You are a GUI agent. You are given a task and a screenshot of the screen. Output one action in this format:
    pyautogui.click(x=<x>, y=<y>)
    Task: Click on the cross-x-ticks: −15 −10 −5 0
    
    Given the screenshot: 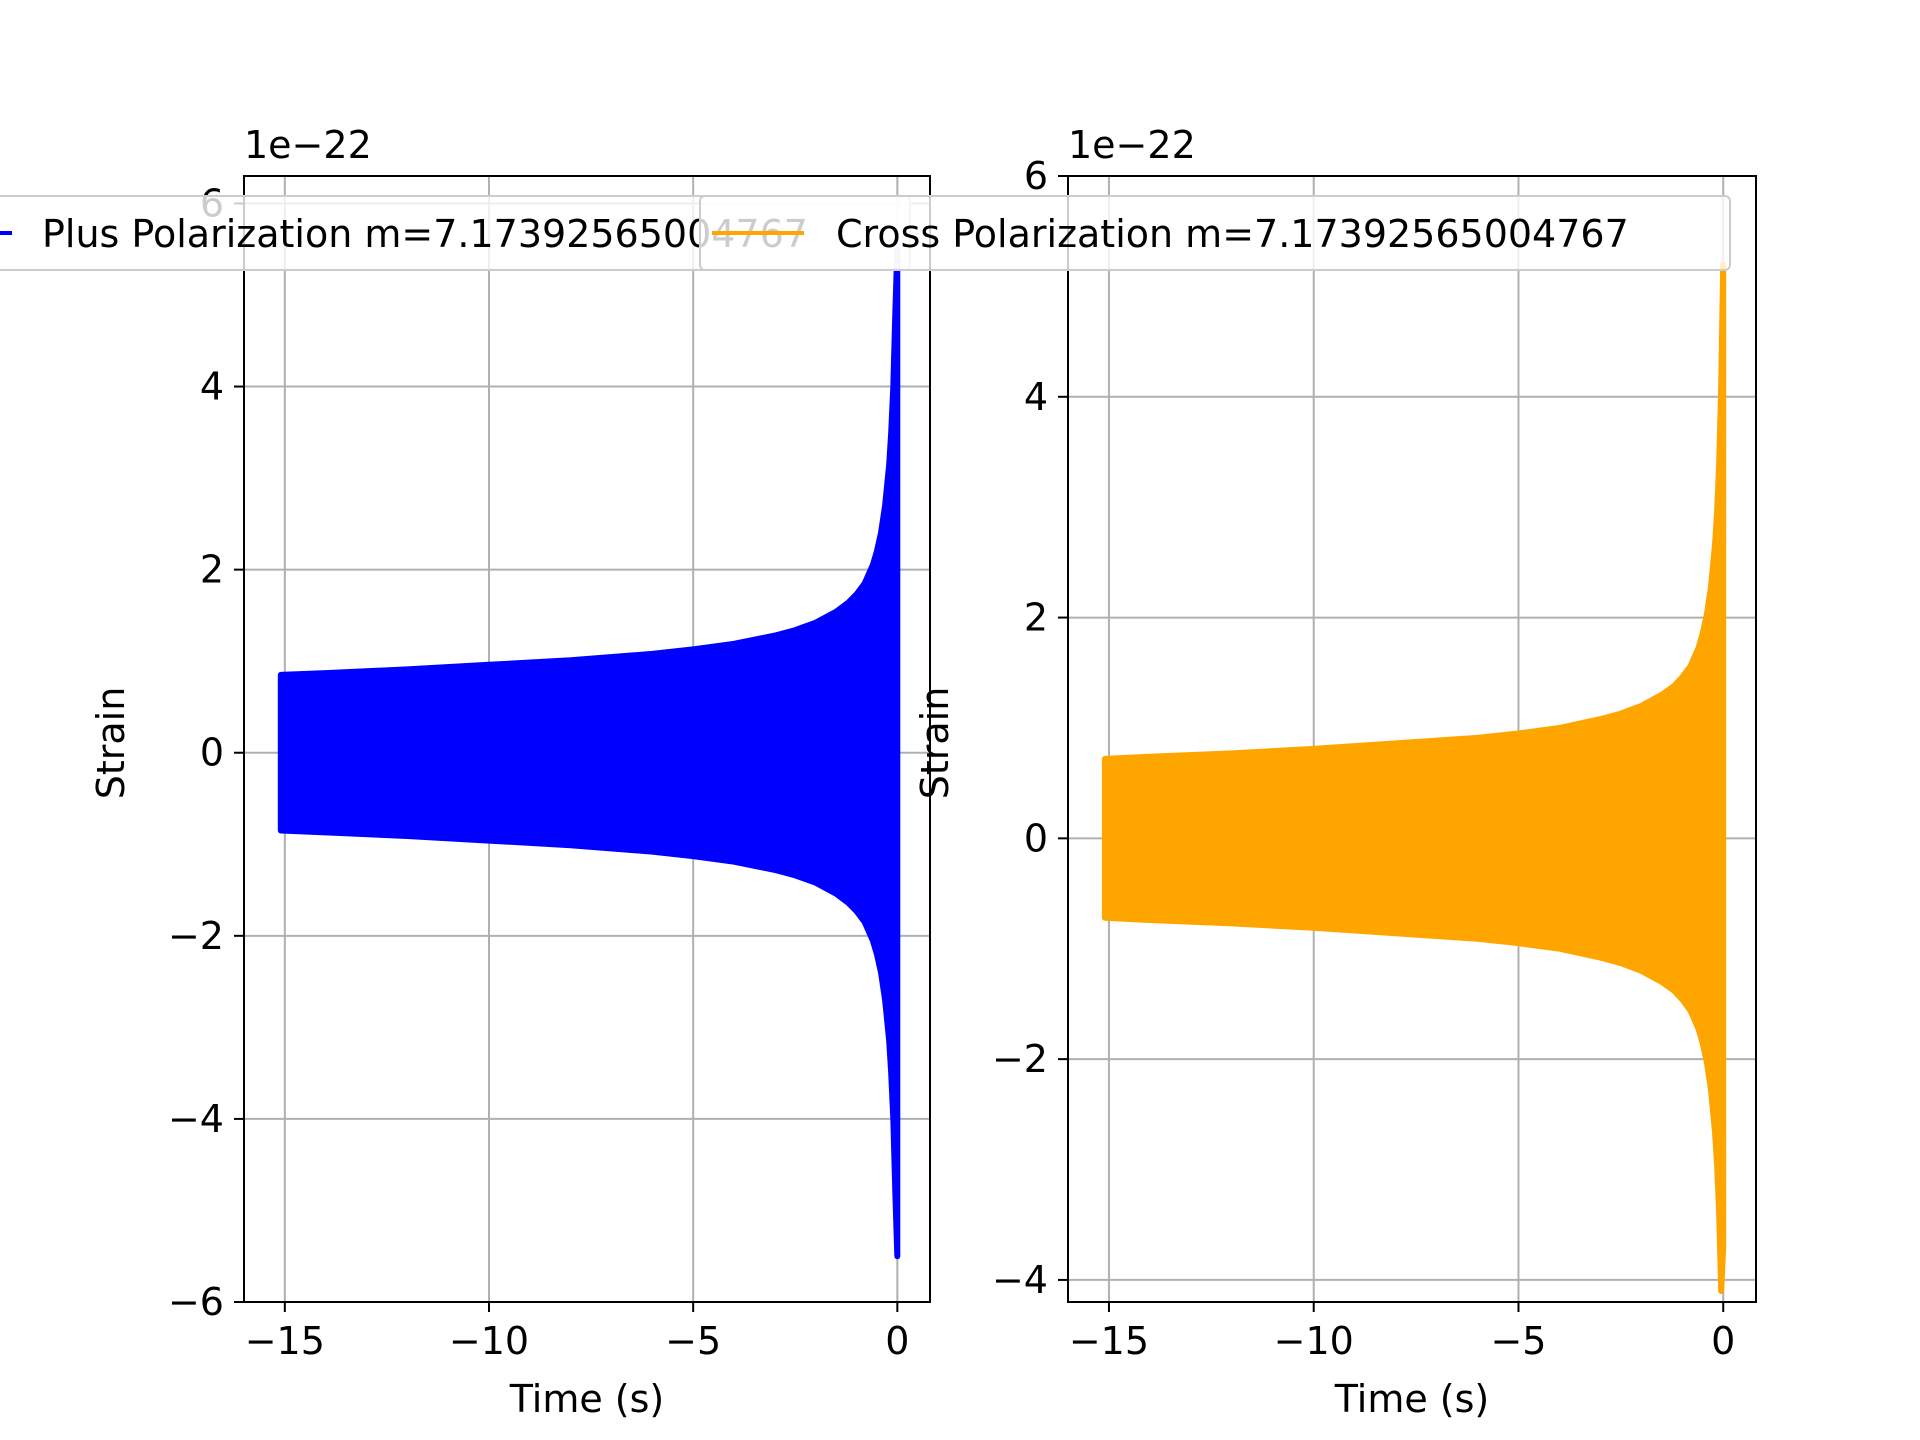 What is the action you would take?
    pyautogui.click(x=1402, y=1332)
    